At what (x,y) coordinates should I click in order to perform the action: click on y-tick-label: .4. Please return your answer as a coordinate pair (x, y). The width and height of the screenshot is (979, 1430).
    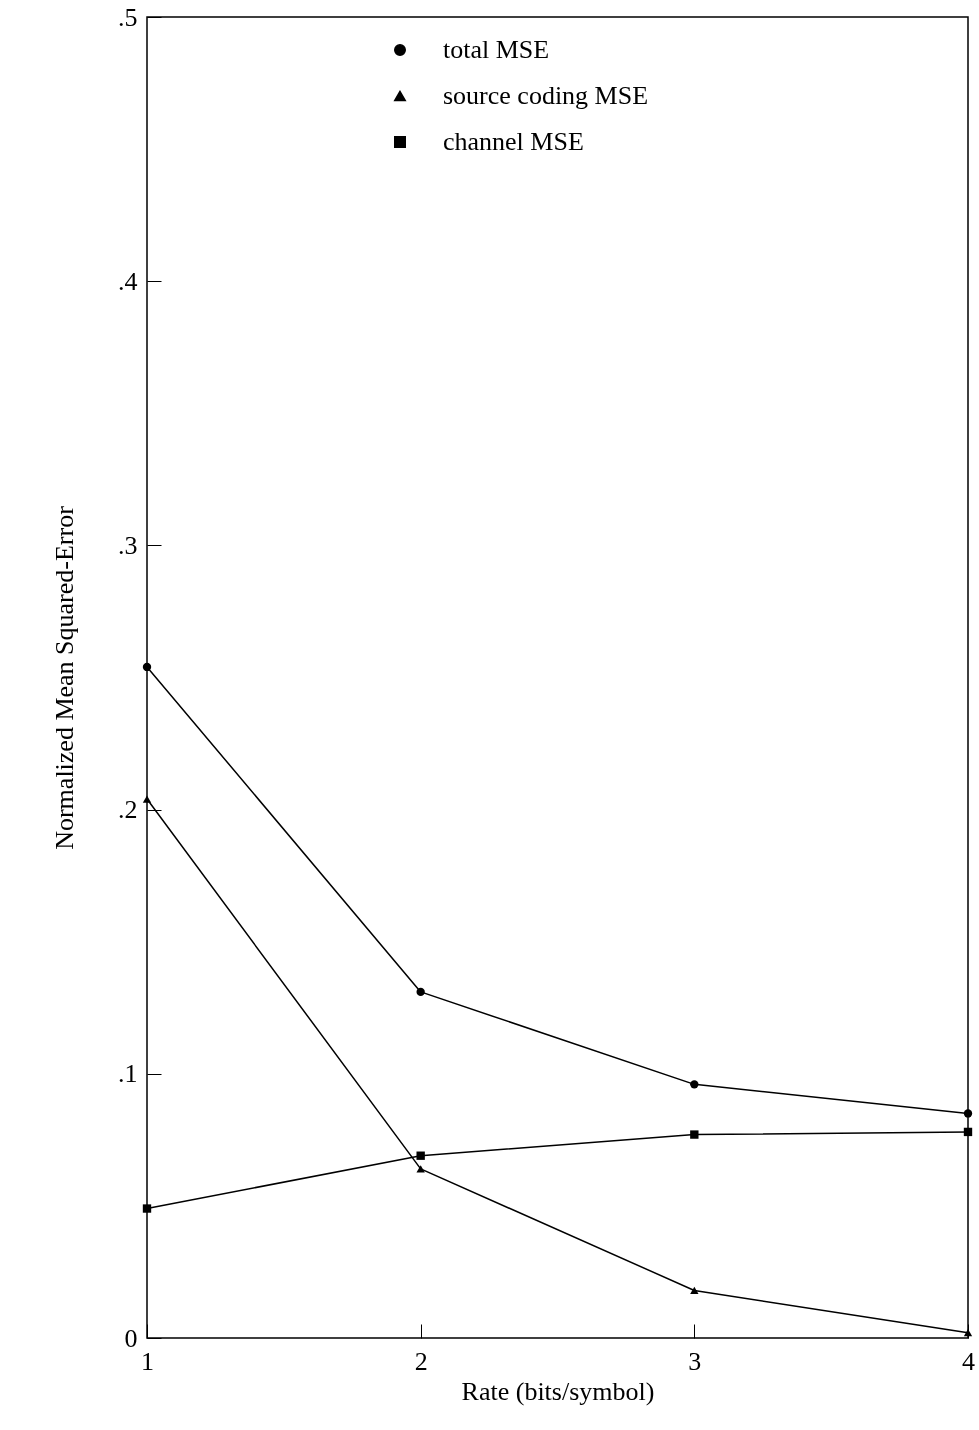
    Looking at the image, I should click on (128, 281).